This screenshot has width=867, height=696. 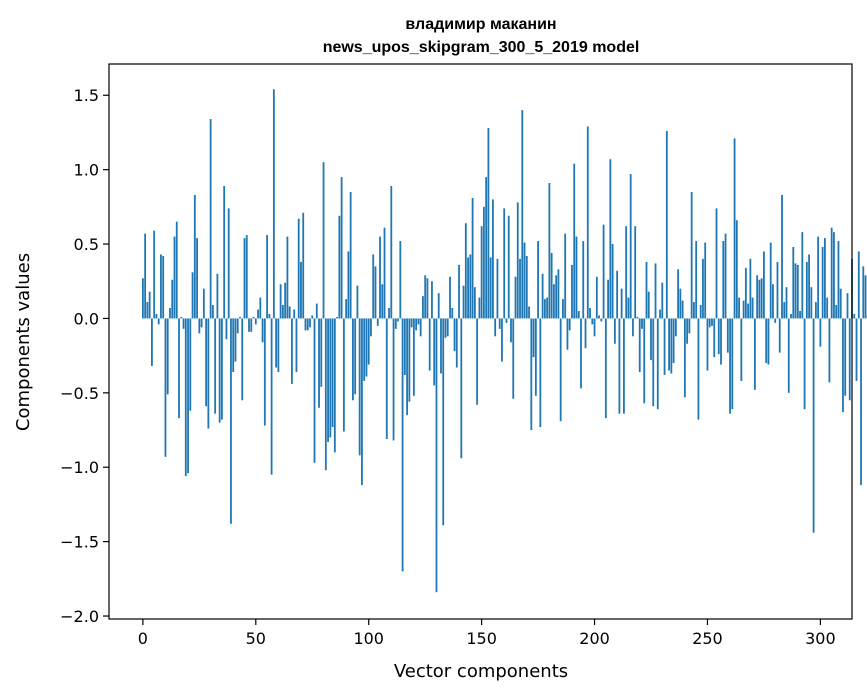 What do you see at coordinates (86, 95) in the screenshot?
I see `y-tick-label: 1.5` at bounding box center [86, 95].